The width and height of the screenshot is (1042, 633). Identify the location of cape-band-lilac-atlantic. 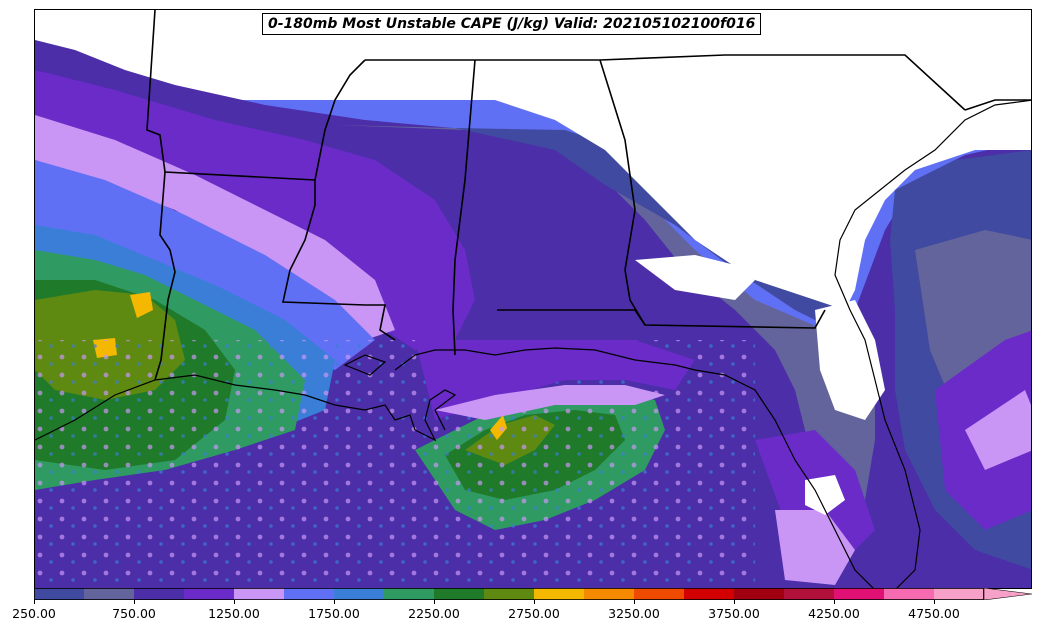
(998, 430).